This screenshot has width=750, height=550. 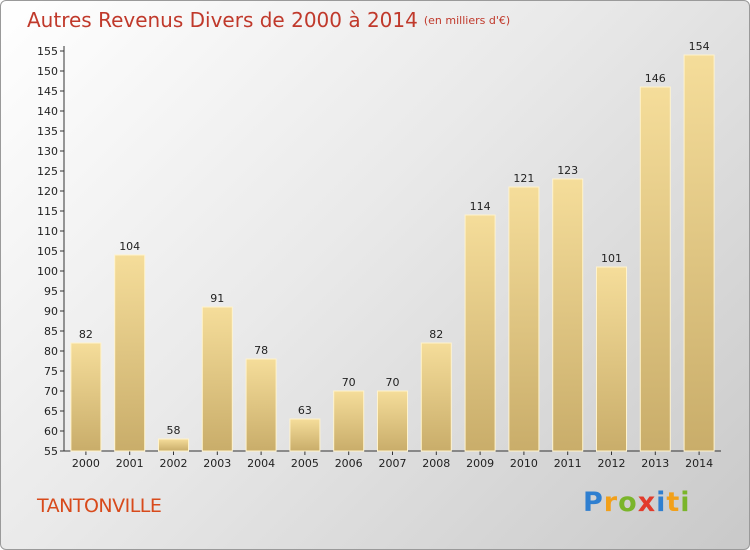 I want to click on x-tick-label: 2012, so click(x=612, y=463).